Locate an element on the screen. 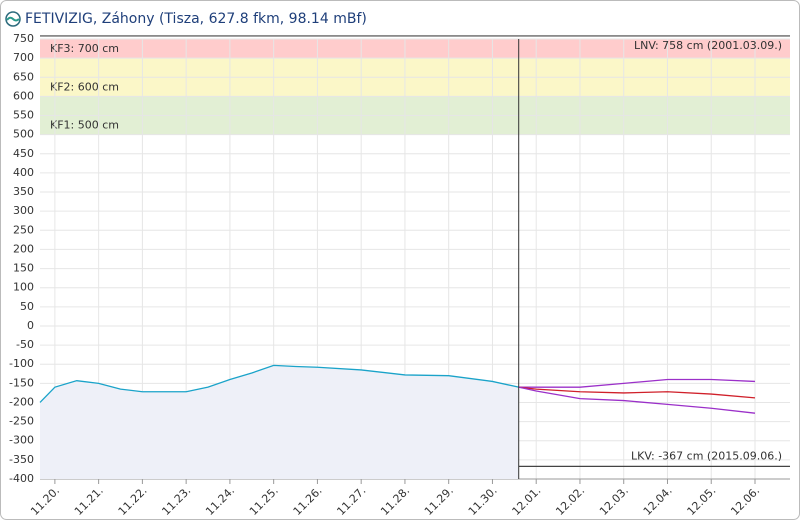  y-tick-label: -100 is located at coordinates (21, 363).